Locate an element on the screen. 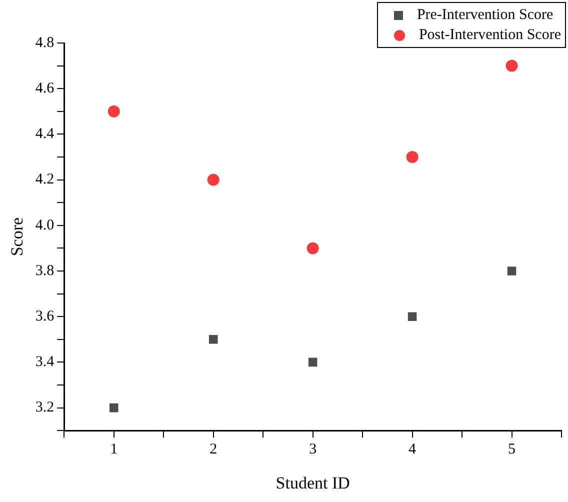  y-tick-label: 4.6 is located at coordinates (45, 88).